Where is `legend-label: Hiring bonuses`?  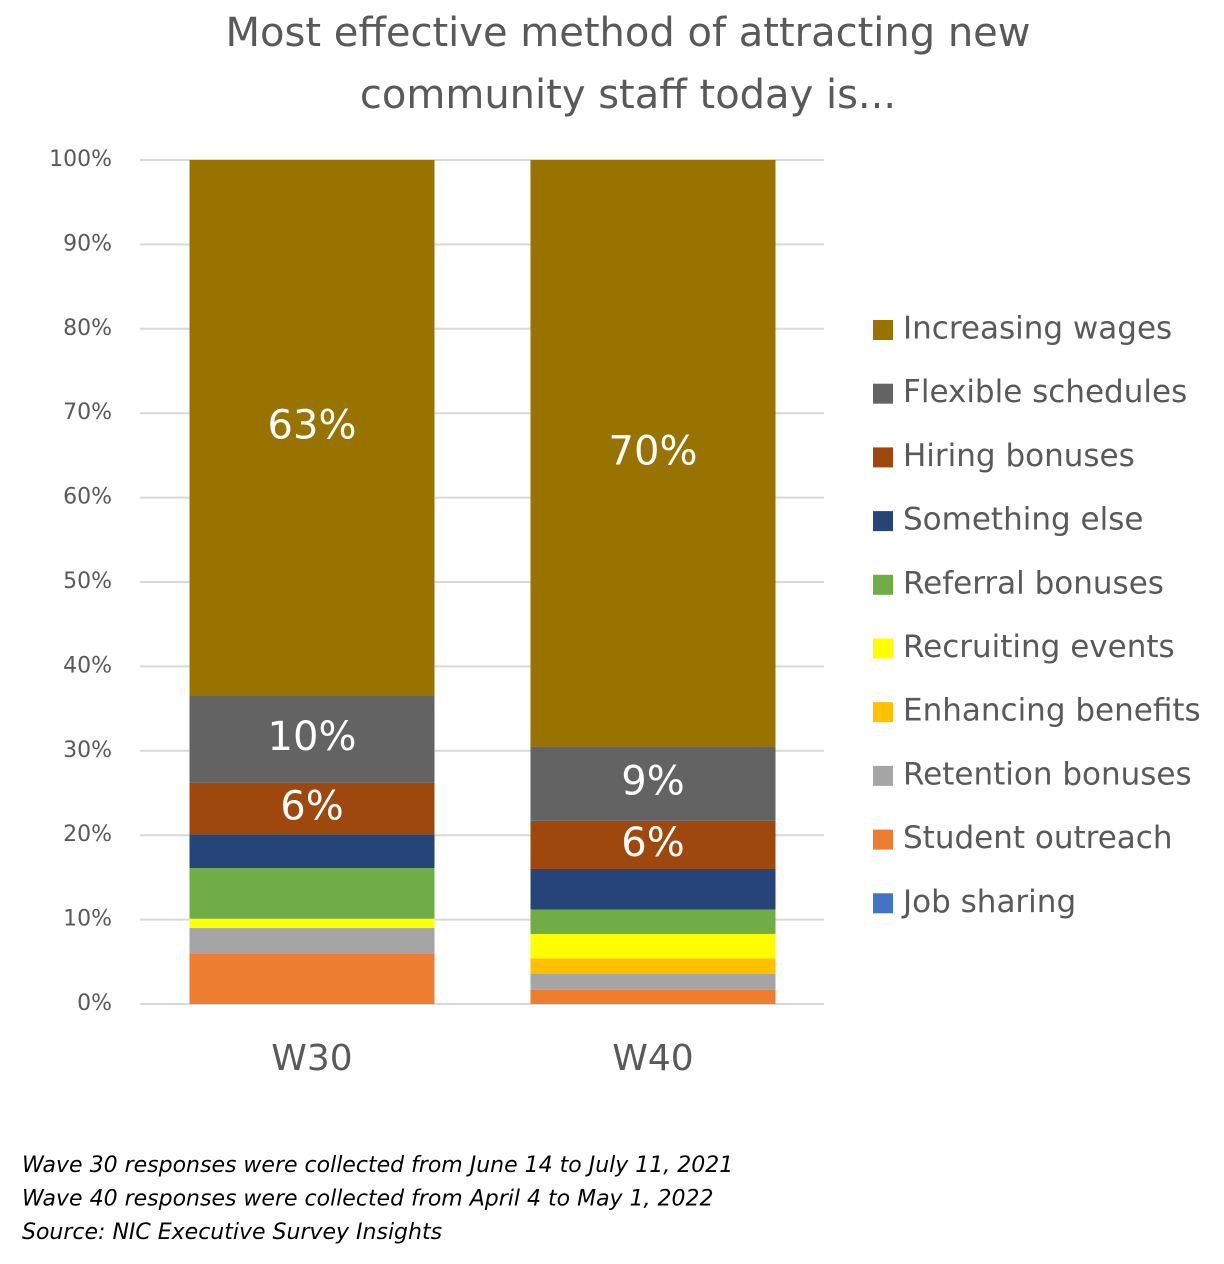 legend-label: Hiring bonuses is located at coordinates (1019, 456).